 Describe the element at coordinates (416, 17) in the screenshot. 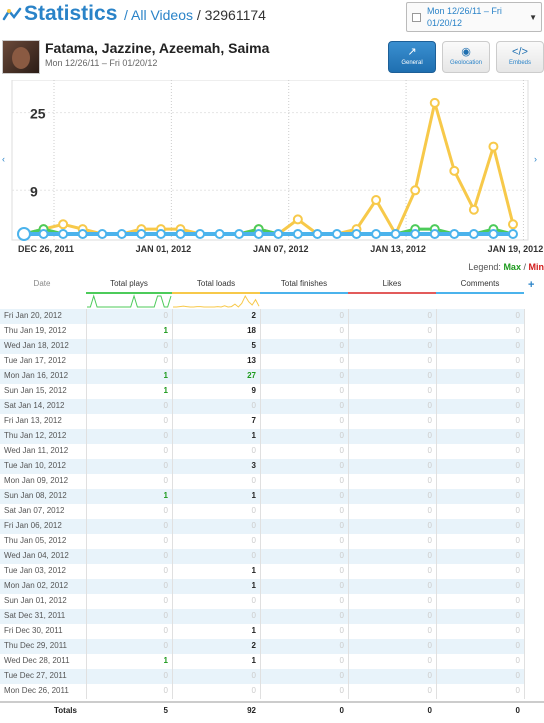

I see `compare-checkbox` at that location.